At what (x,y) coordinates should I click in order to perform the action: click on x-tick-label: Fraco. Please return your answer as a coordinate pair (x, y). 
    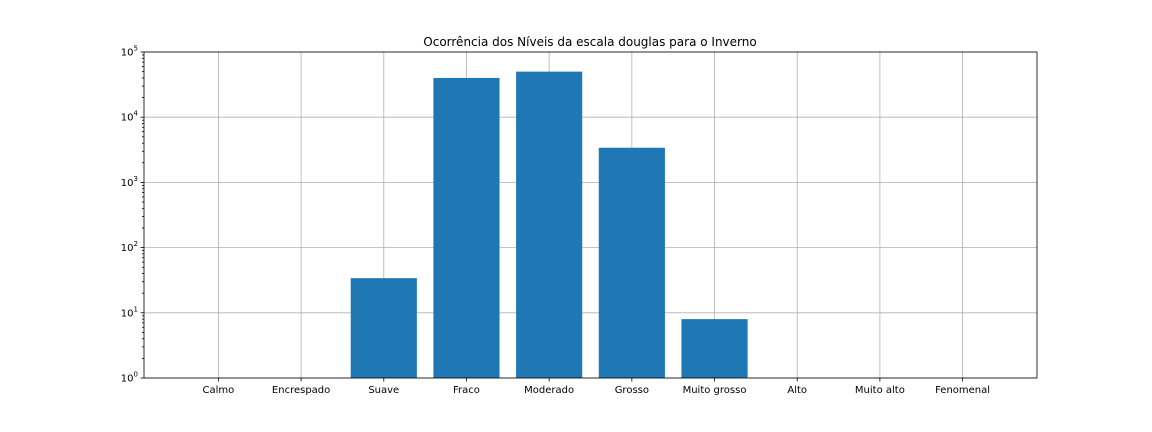
    Looking at the image, I should click on (466, 390).